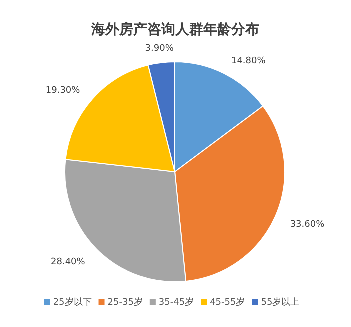  I want to click on legend-label: 35-45岁, so click(176, 302).